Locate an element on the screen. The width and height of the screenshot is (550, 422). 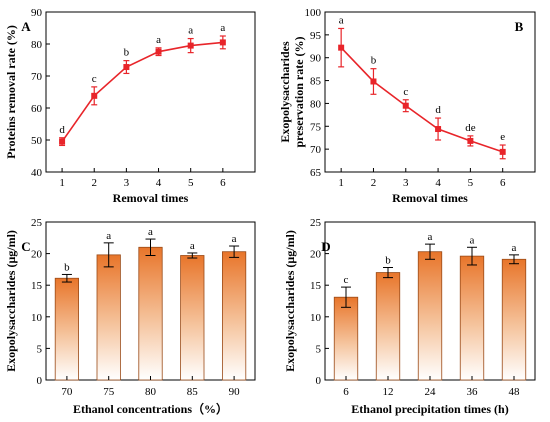
x-tick-label: 1 is located at coordinates (62, 183).